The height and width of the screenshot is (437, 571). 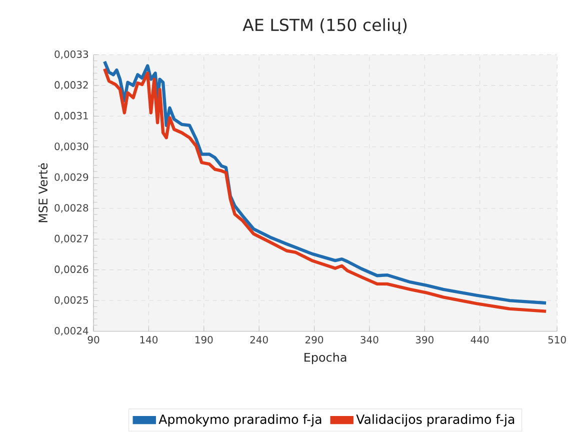 What do you see at coordinates (71, 116) in the screenshot?
I see `y-tick-label: 0,0031` at bounding box center [71, 116].